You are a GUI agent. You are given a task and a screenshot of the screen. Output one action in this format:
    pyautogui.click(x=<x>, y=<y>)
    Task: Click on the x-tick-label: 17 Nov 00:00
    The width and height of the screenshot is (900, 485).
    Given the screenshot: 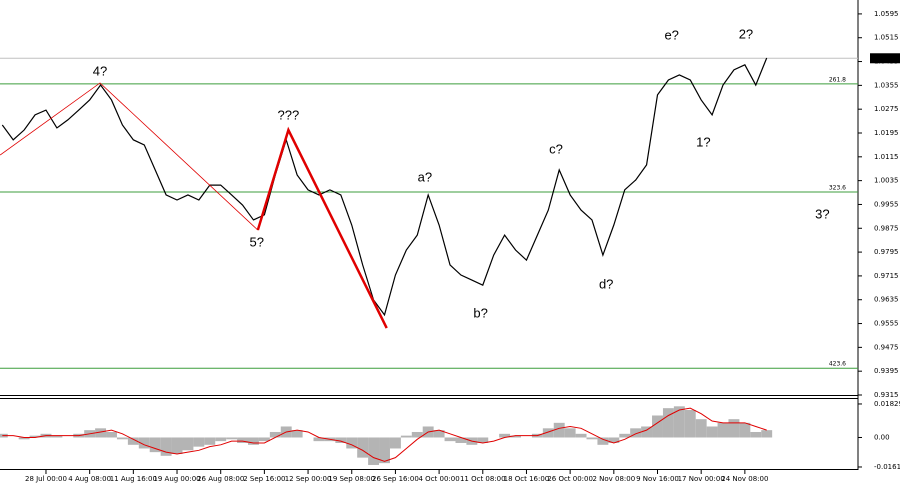 What is the action you would take?
    pyautogui.click(x=701, y=479)
    